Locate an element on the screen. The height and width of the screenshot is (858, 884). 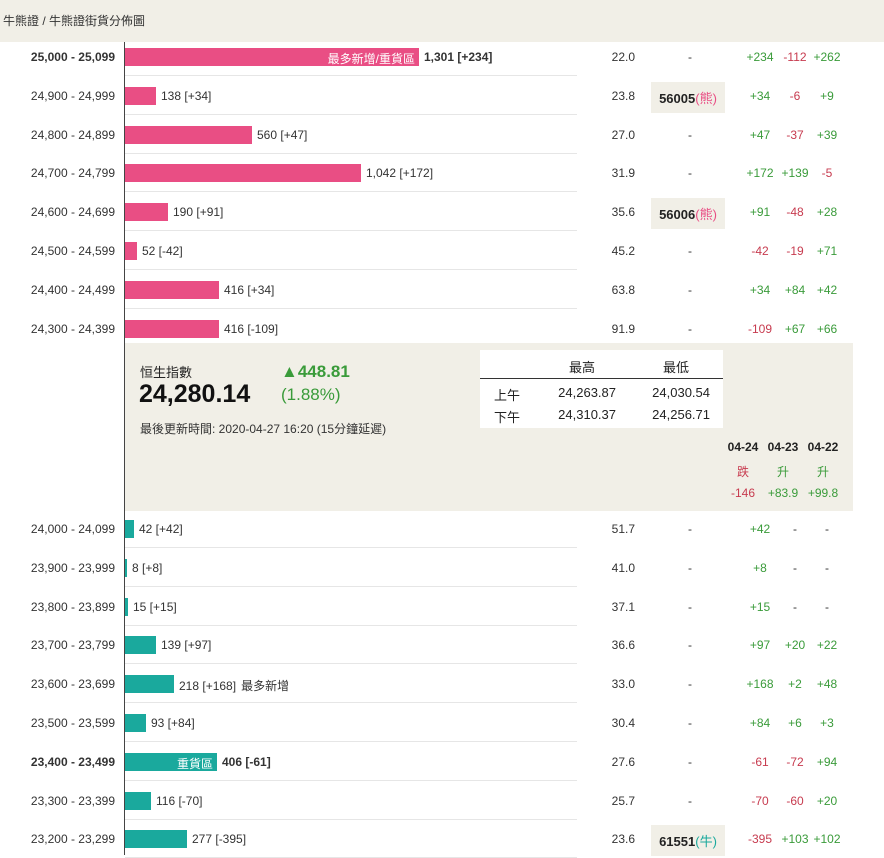
volume-text: 139 [+97] is located at coordinates (186, 645).